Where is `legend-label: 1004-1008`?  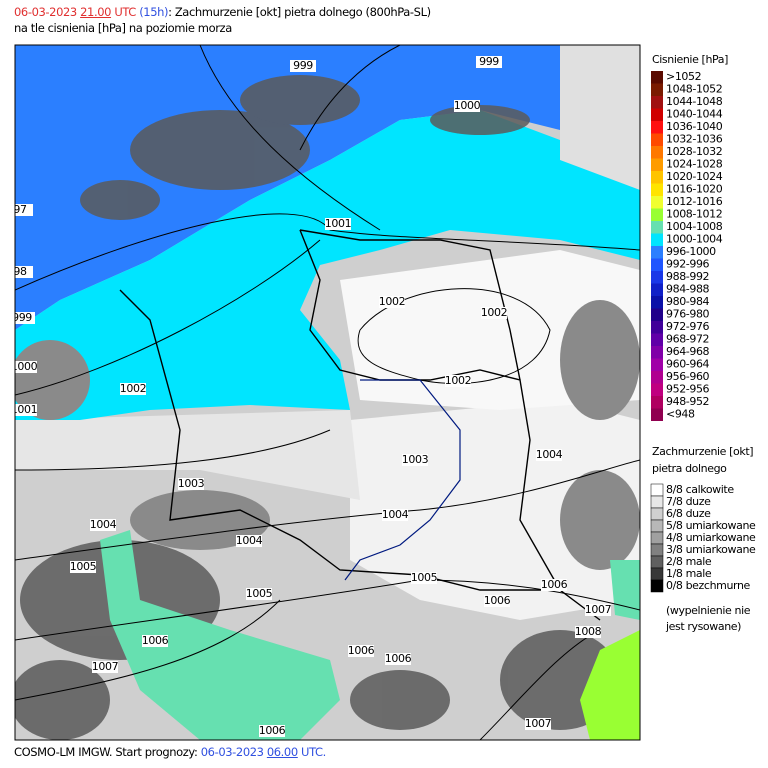
legend-label: 1004-1008 is located at coordinates (694, 226).